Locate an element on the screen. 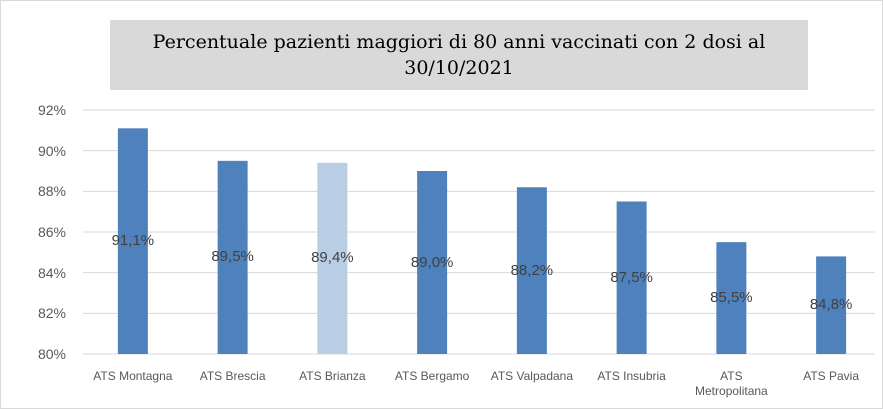 This screenshot has height=409, width=883. data-label: 85,5% is located at coordinates (731, 298).